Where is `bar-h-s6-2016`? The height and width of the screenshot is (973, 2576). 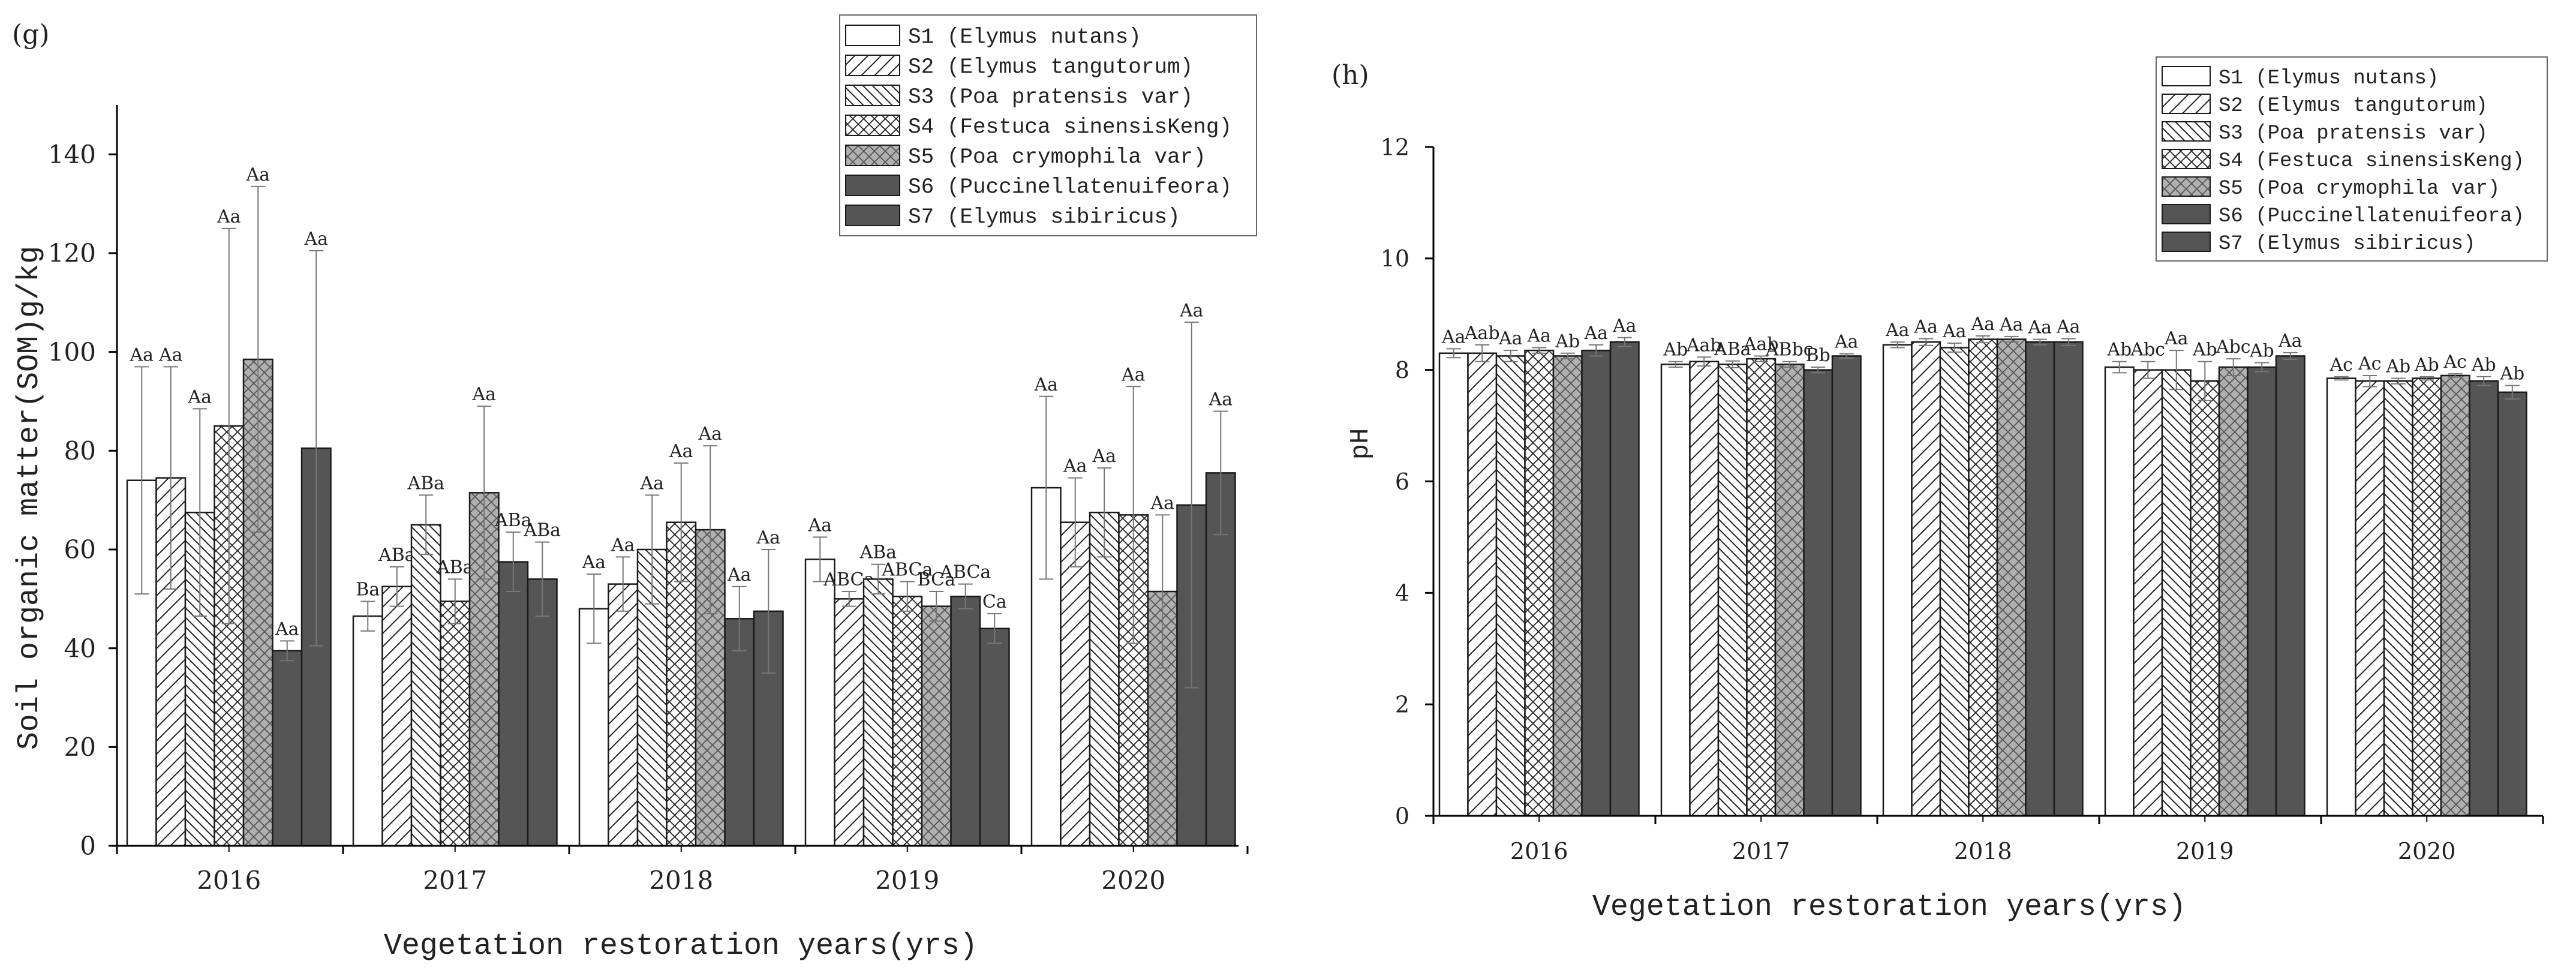 bar-h-s6-2016 is located at coordinates (1597, 583).